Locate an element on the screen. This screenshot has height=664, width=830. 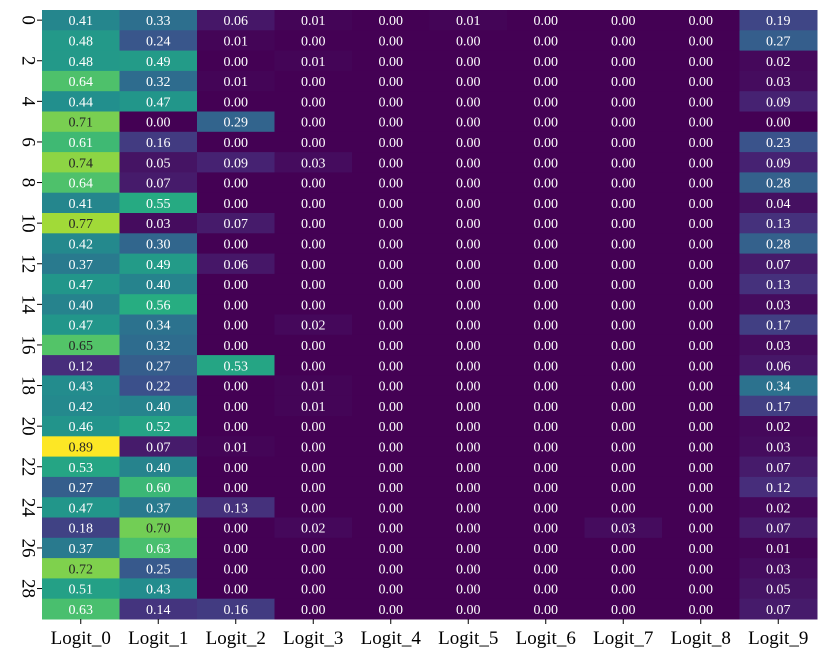
heatmap-cell-label: 0.55 is located at coordinates (158, 204).